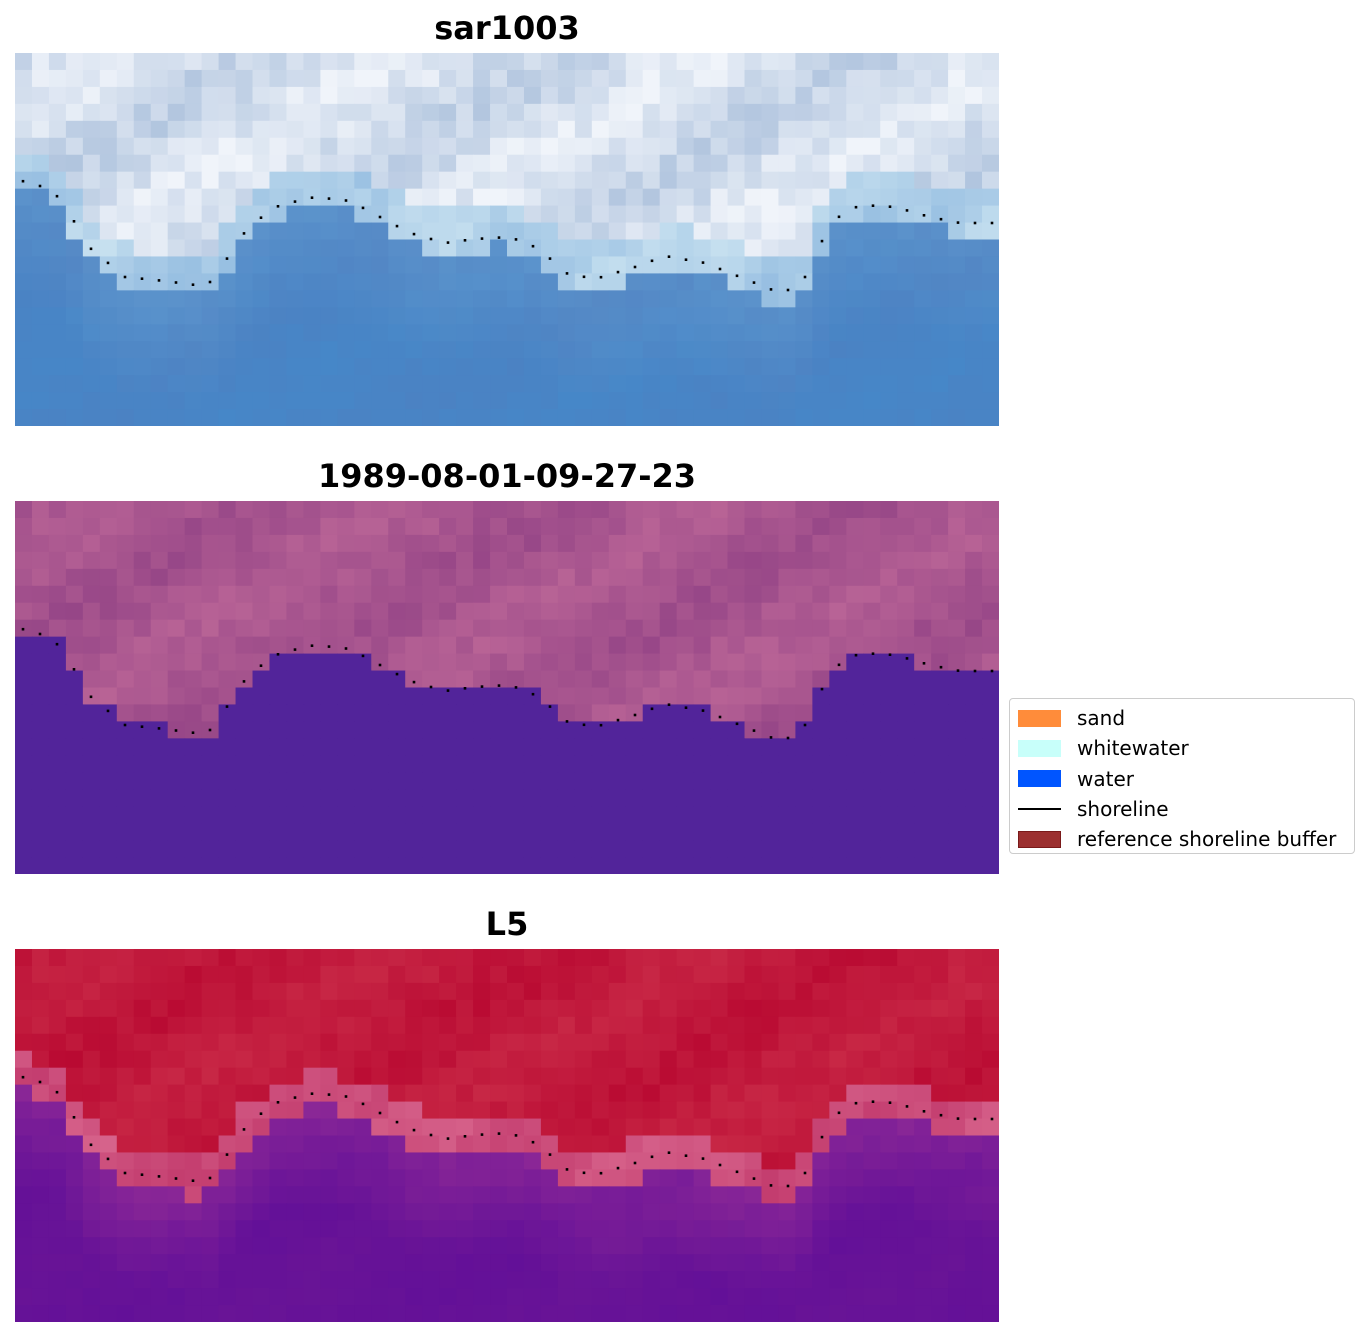 This screenshot has height=1337, width=1370. I want to click on legend-item-water: water, so click(1182, 779).